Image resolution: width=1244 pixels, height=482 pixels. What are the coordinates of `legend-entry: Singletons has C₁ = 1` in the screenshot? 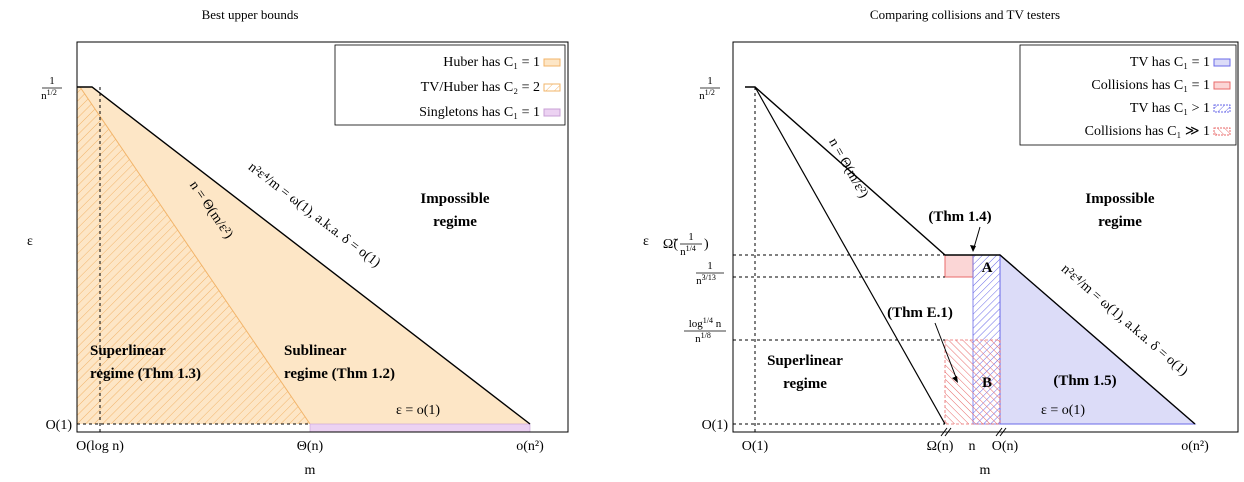 It's located at (479, 112).